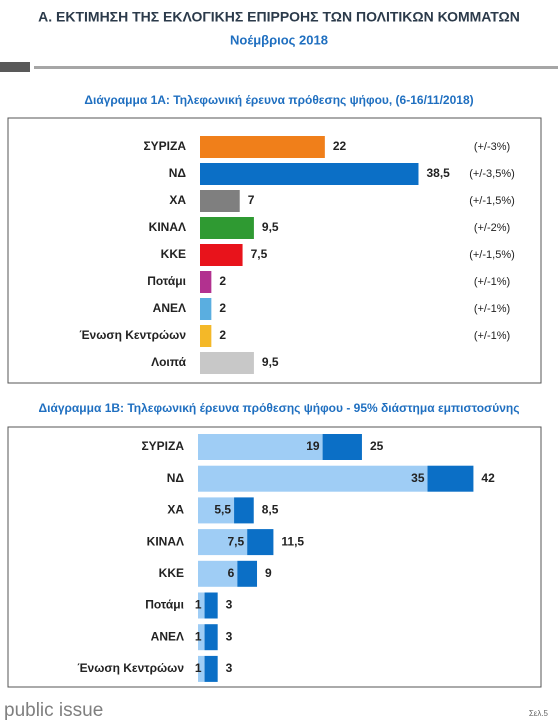 Image resolution: width=558 pixels, height=723 pixels. Describe the element at coordinates (15, 67) in the screenshot. I see `header-block` at that location.